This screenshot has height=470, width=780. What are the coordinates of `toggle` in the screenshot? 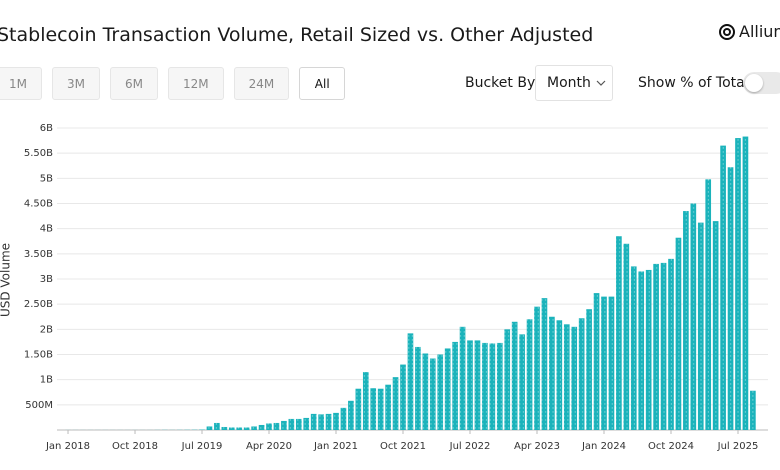 It's located at (761, 83).